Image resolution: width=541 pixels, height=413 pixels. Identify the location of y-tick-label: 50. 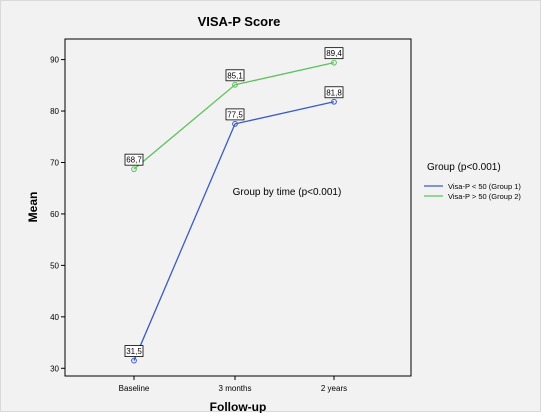
(54, 265).